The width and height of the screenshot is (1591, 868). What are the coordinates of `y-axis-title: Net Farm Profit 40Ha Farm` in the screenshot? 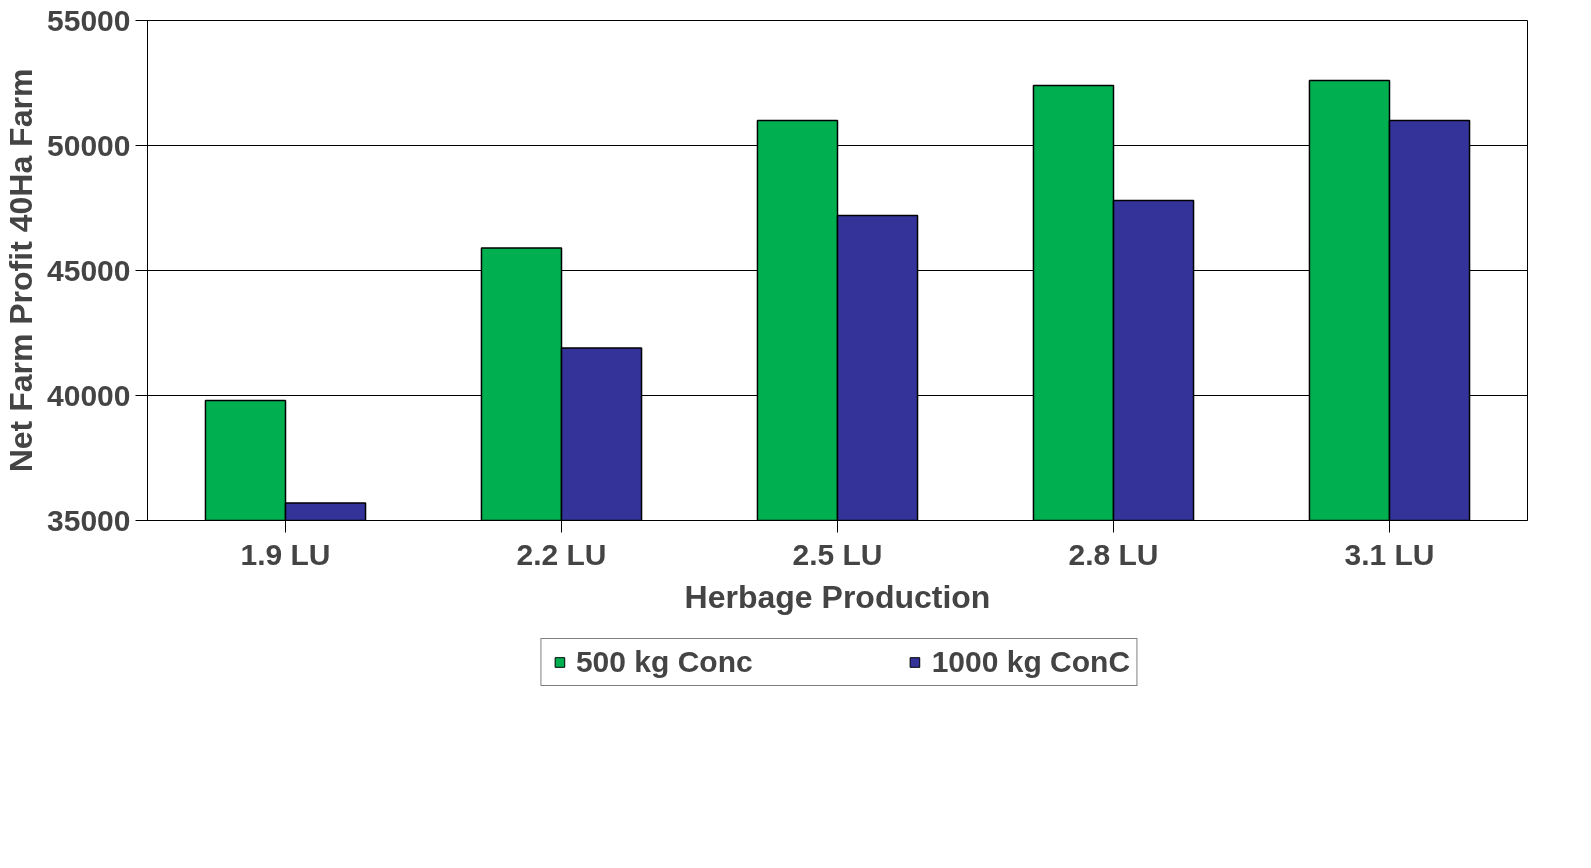 It's located at (21, 270).